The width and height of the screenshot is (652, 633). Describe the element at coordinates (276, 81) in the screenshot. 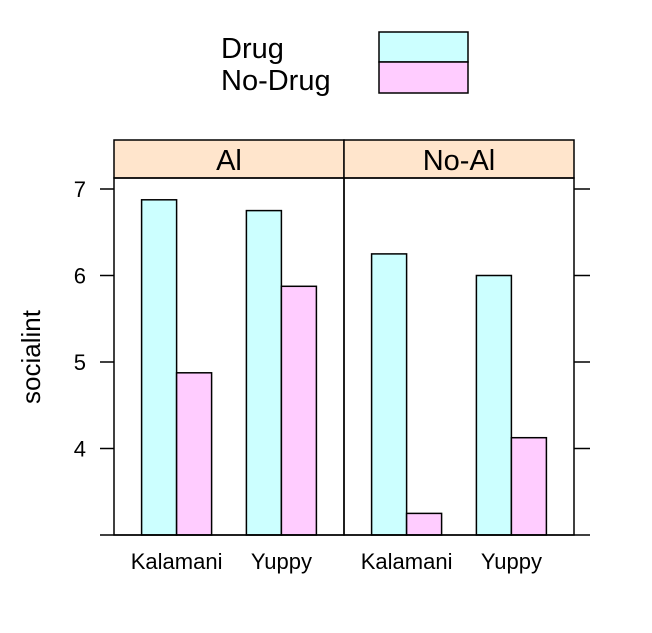

I see `legend-label-no-drug: No-Drug` at that location.